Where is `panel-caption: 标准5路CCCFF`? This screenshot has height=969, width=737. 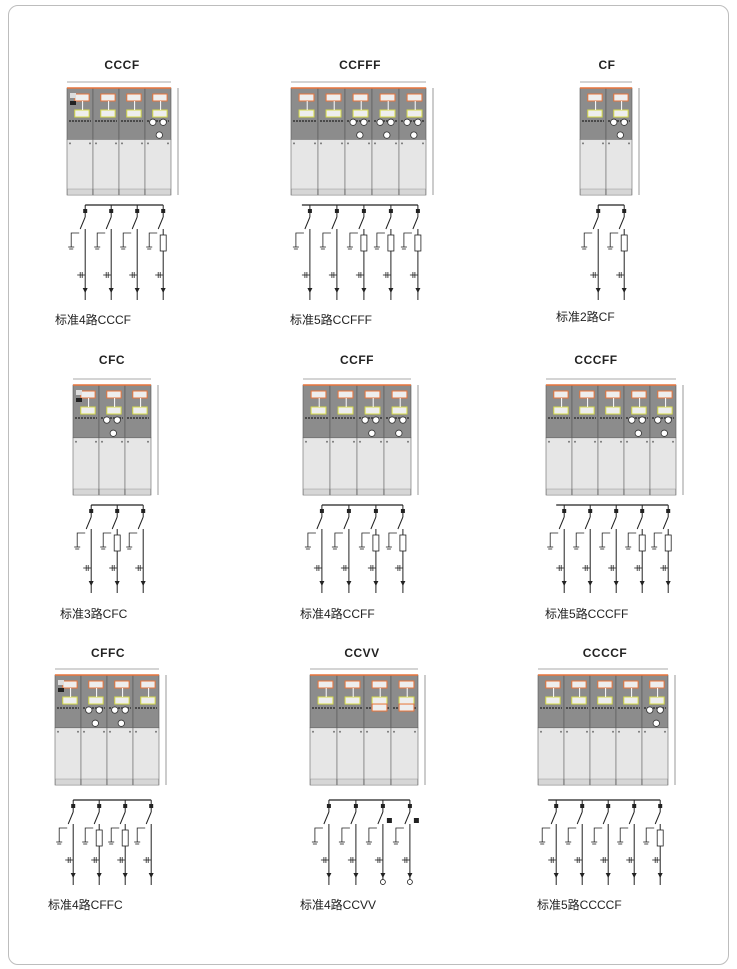 panel-caption: 标准5路CCCFF is located at coordinates (587, 614).